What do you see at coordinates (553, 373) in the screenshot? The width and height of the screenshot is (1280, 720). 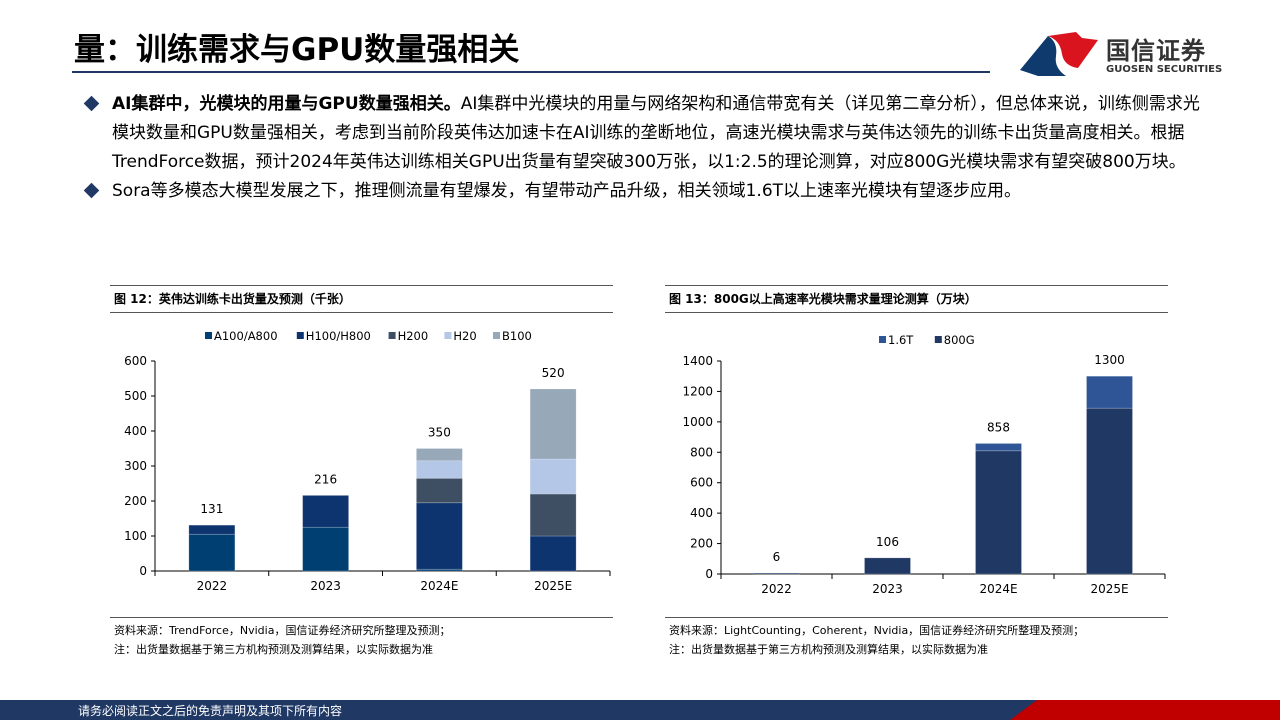 I see `total-label: 520` at bounding box center [553, 373].